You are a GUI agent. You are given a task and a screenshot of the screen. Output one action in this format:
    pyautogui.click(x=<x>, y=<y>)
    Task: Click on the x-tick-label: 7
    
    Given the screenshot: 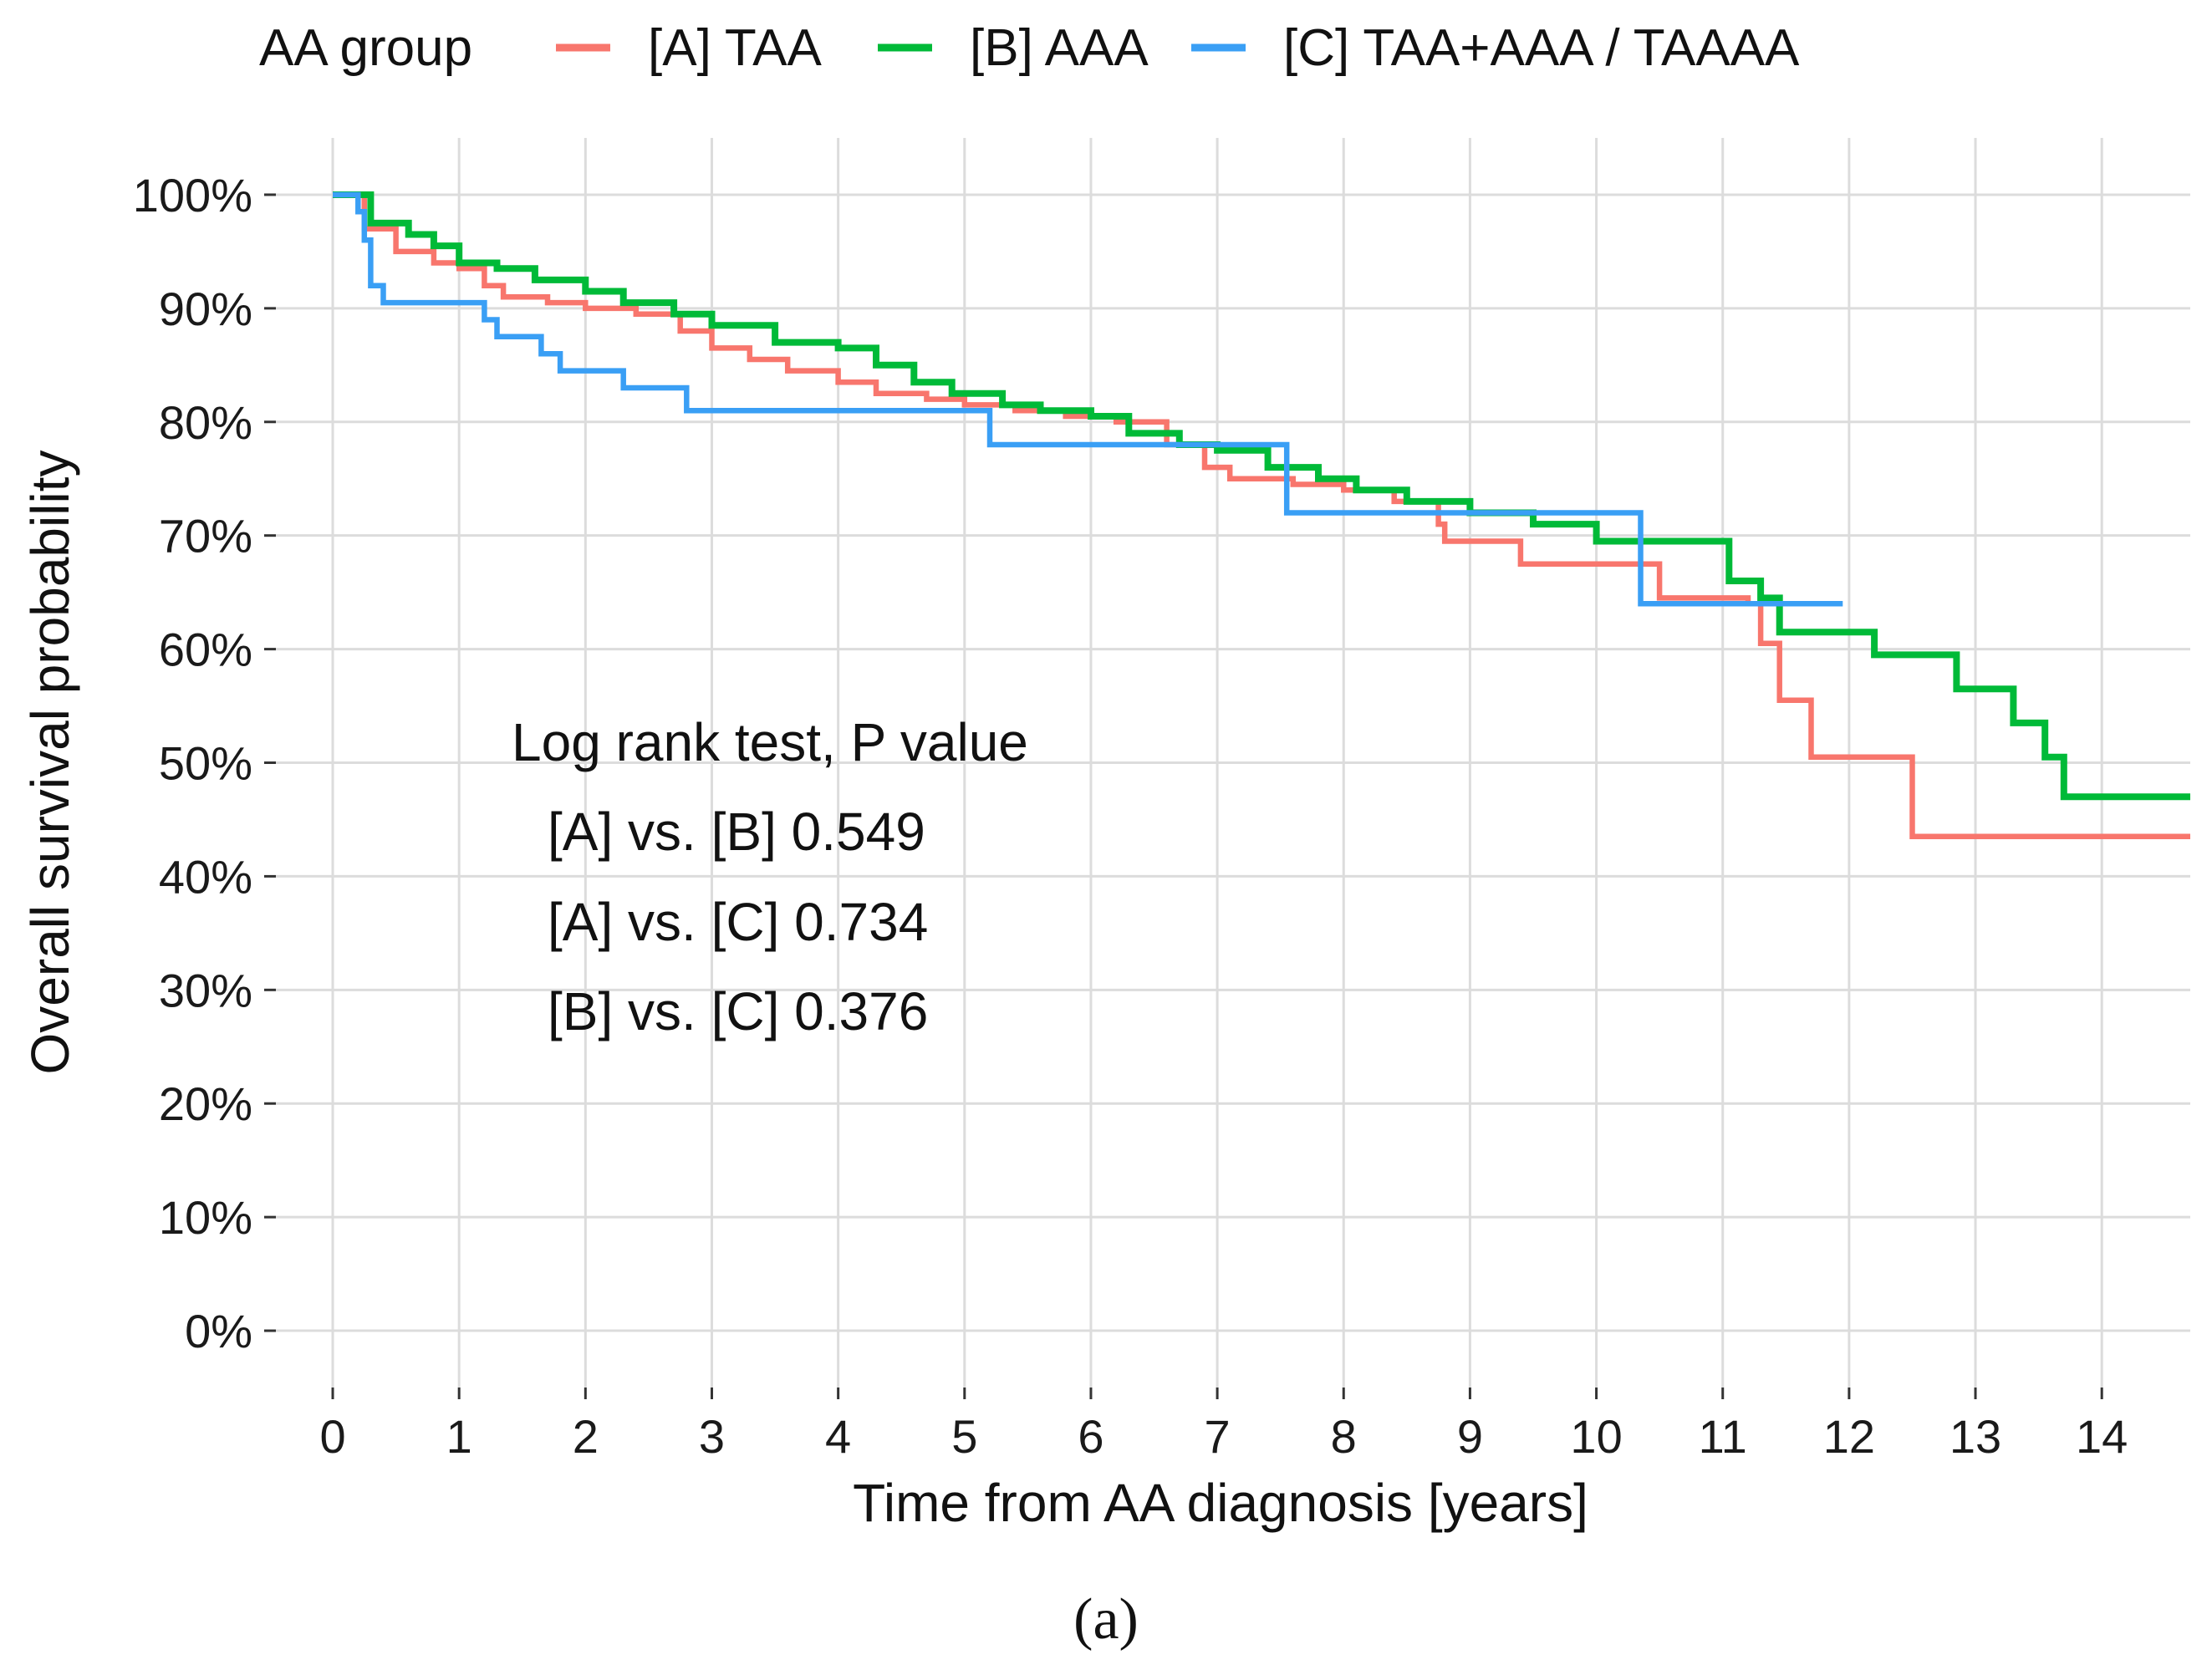 What is the action you would take?
    pyautogui.click(x=1218, y=1436)
    